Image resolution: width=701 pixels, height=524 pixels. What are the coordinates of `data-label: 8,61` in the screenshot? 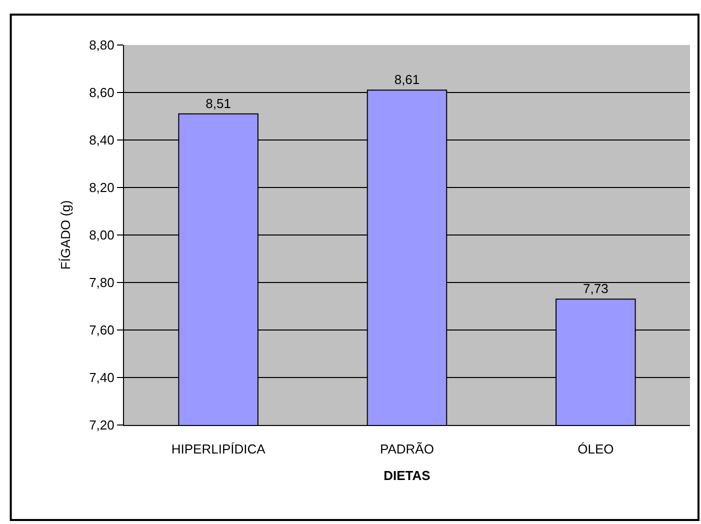 It's located at (407, 80).